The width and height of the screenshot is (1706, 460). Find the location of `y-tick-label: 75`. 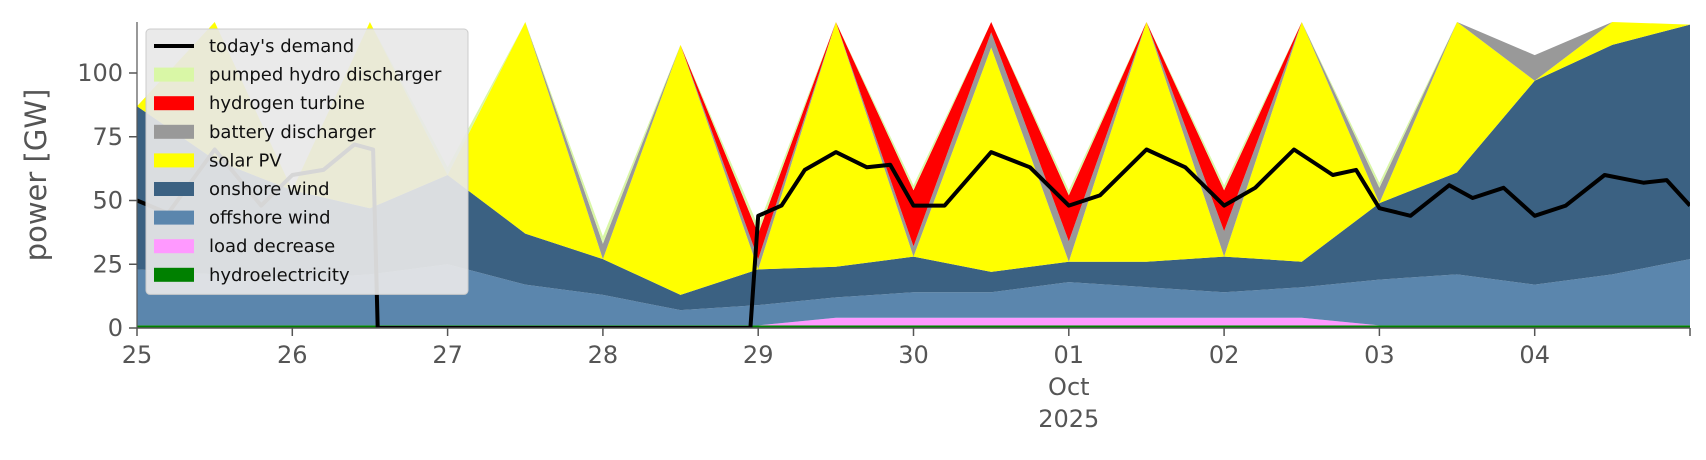

y-tick-label: 75 is located at coordinates (107, 137).